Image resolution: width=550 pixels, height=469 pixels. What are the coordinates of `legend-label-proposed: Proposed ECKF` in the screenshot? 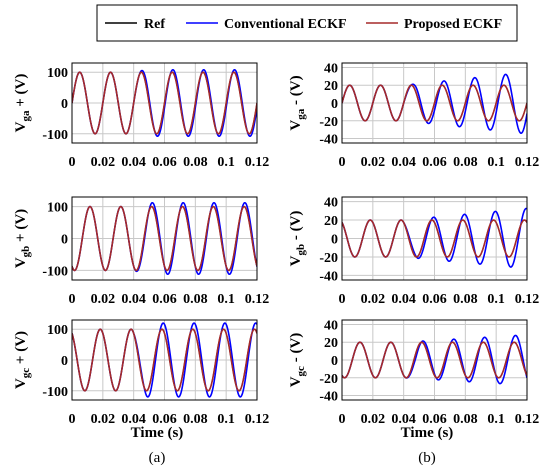 It's located at (453, 24).